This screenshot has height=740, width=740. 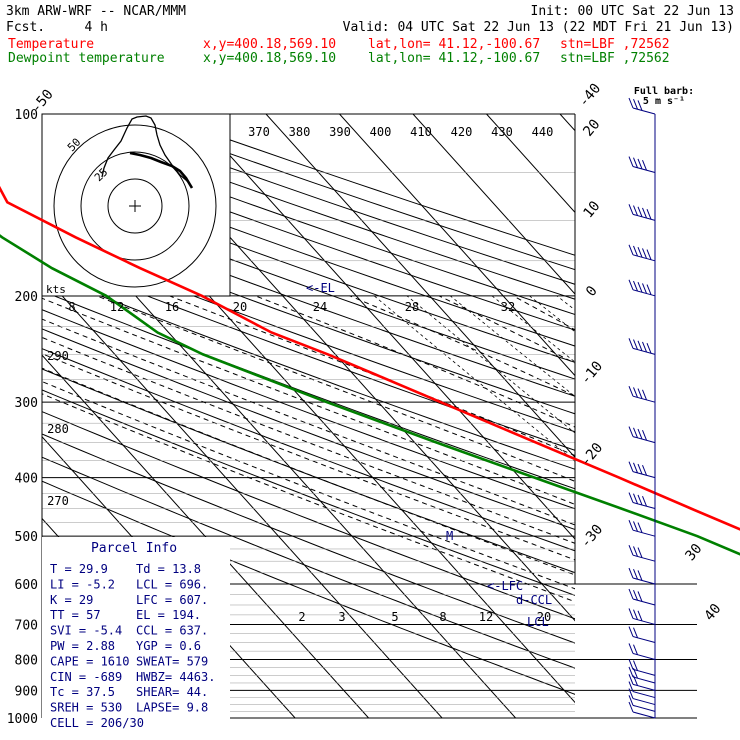 I want to click on lfc-marker: <-LFC, so click(x=505, y=586).